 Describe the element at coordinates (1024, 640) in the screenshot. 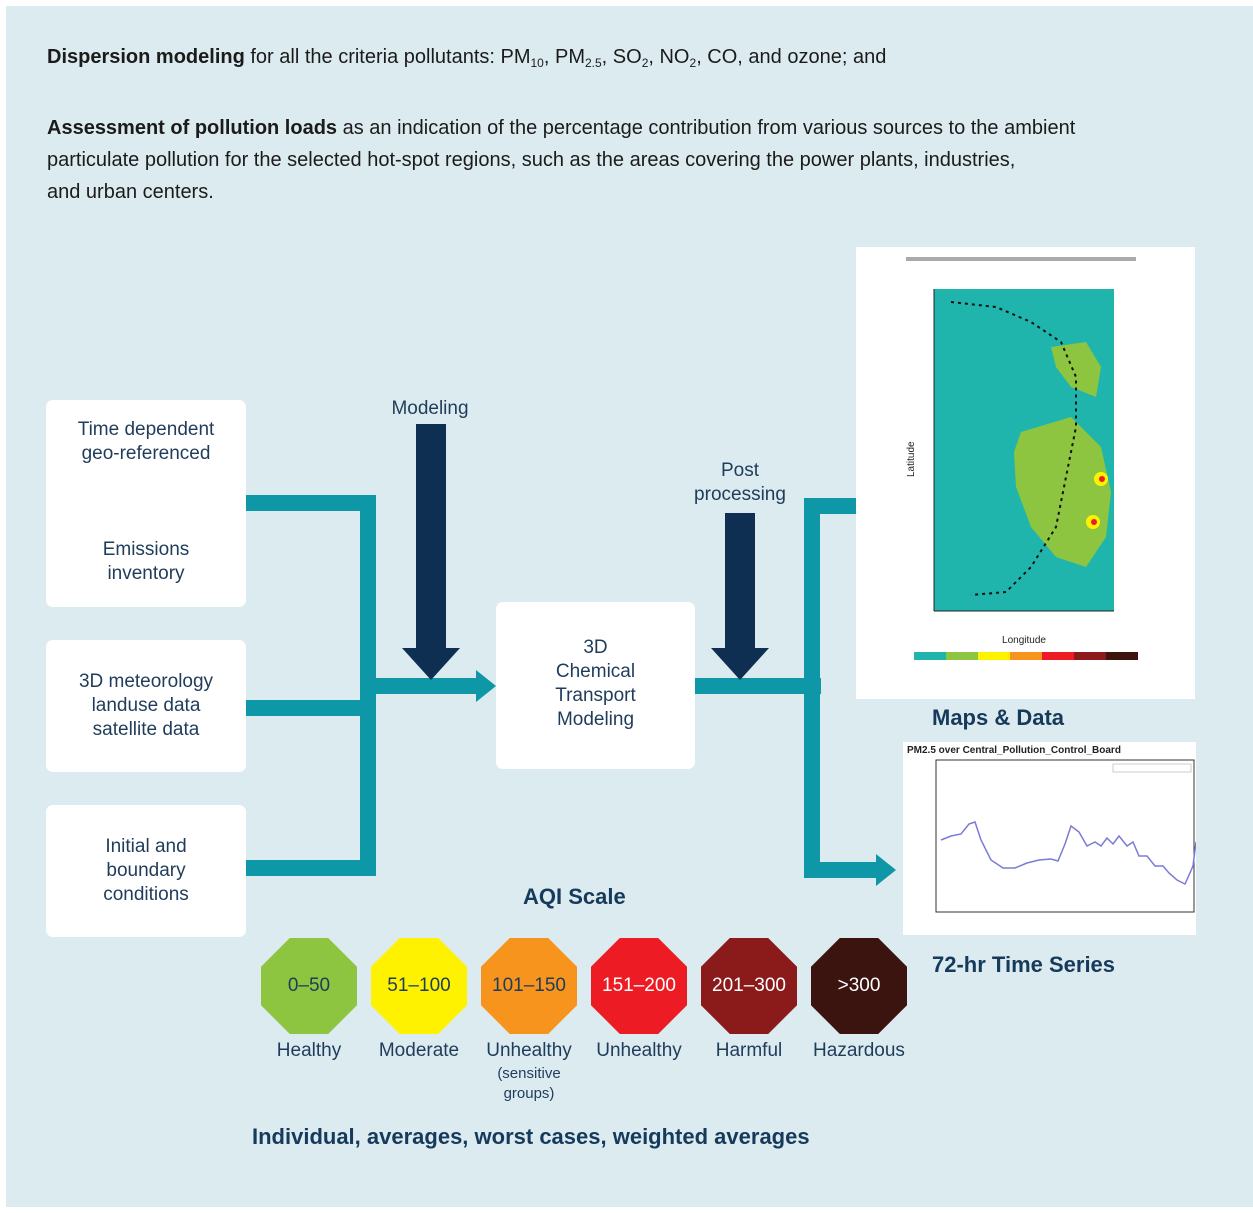

I see `map-xlabel: Longitude` at that location.